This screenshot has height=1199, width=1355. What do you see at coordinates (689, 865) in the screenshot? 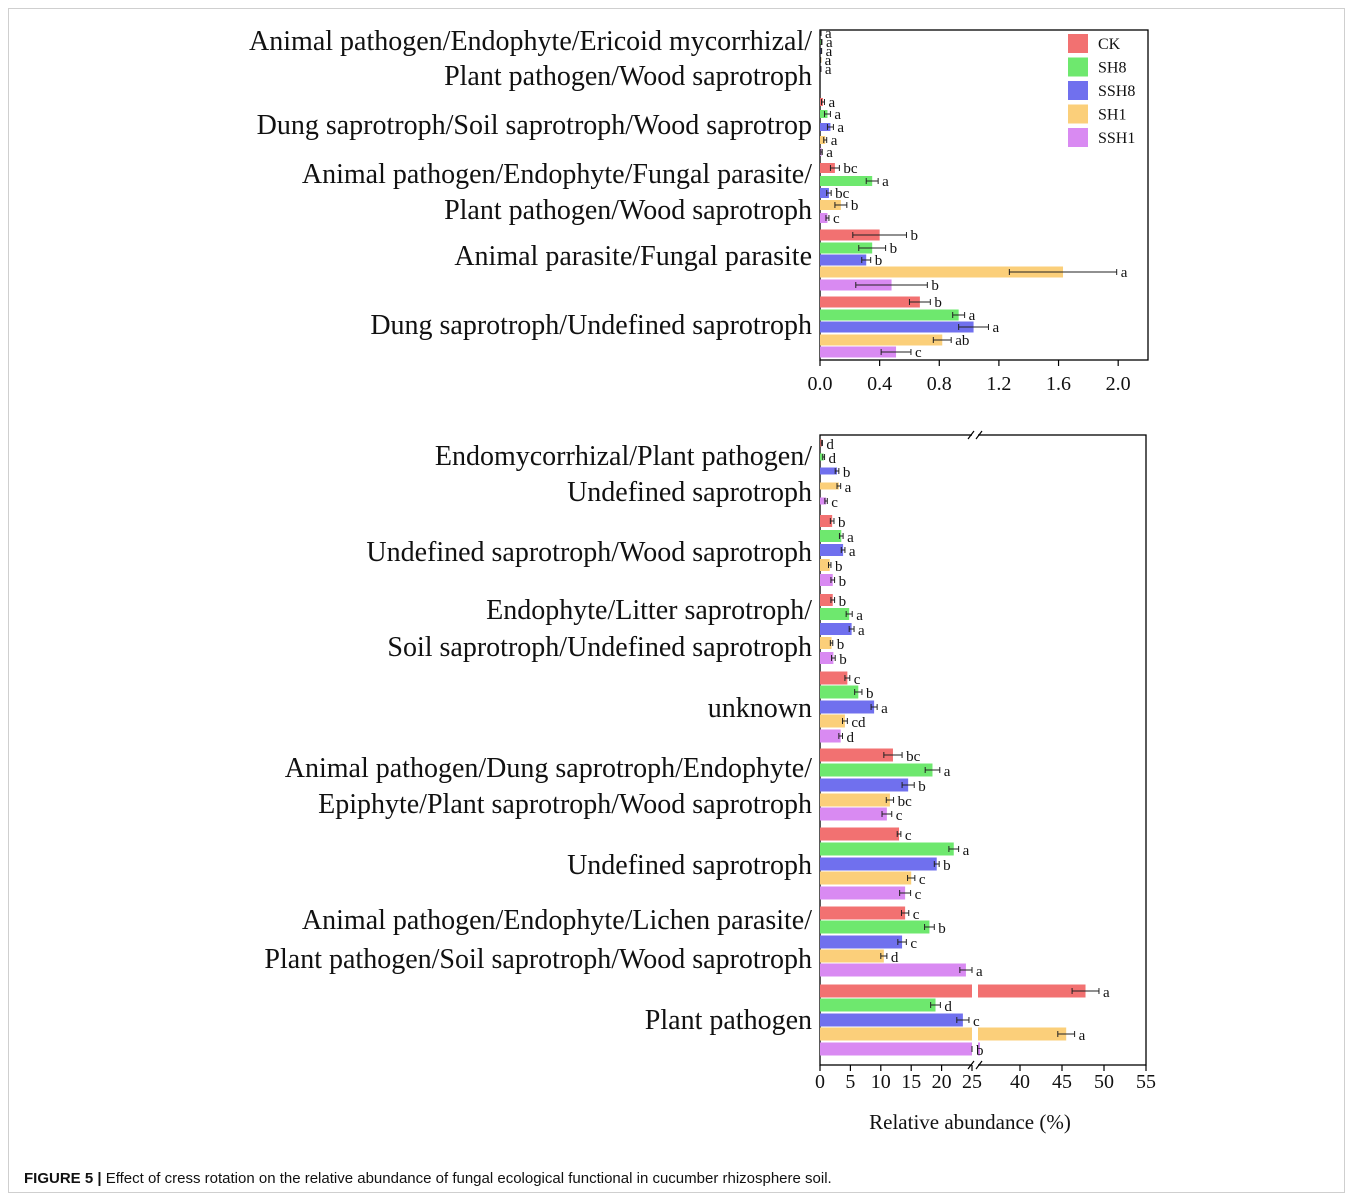
I see `category-label: Undefined saprotroph` at bounding box center [689, 865].